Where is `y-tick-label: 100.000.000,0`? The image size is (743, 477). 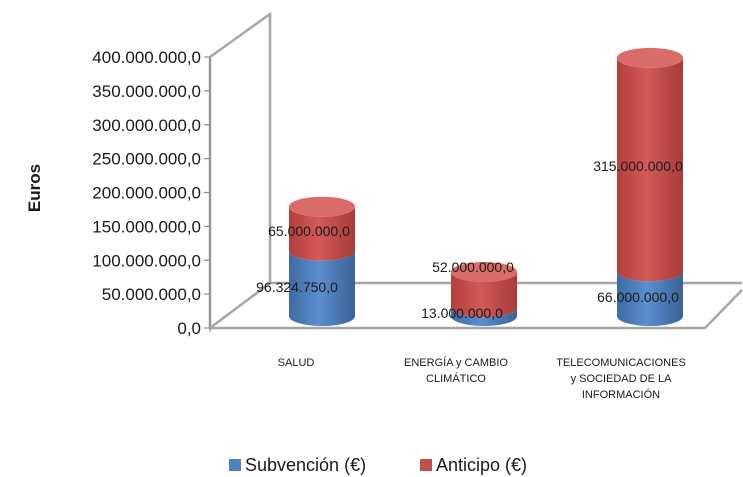
y-tick-label: 100.000.000,0 is located at coordinates (146, 260).